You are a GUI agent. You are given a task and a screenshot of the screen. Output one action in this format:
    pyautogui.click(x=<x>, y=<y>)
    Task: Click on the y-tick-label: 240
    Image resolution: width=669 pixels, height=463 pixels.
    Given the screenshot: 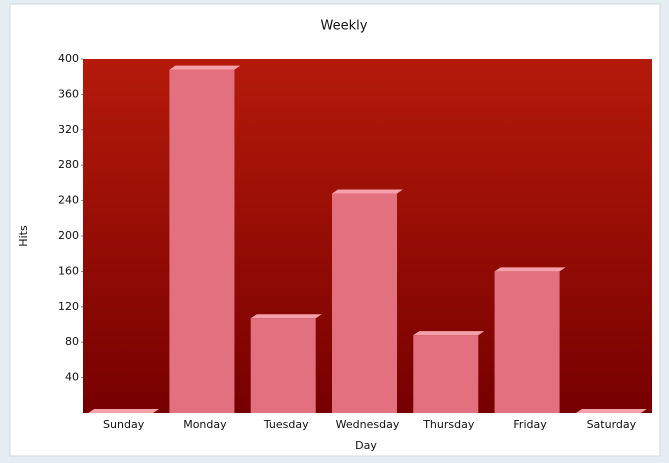 What is the action you would take?
    pyautogui.click(x=68, y=200)
    